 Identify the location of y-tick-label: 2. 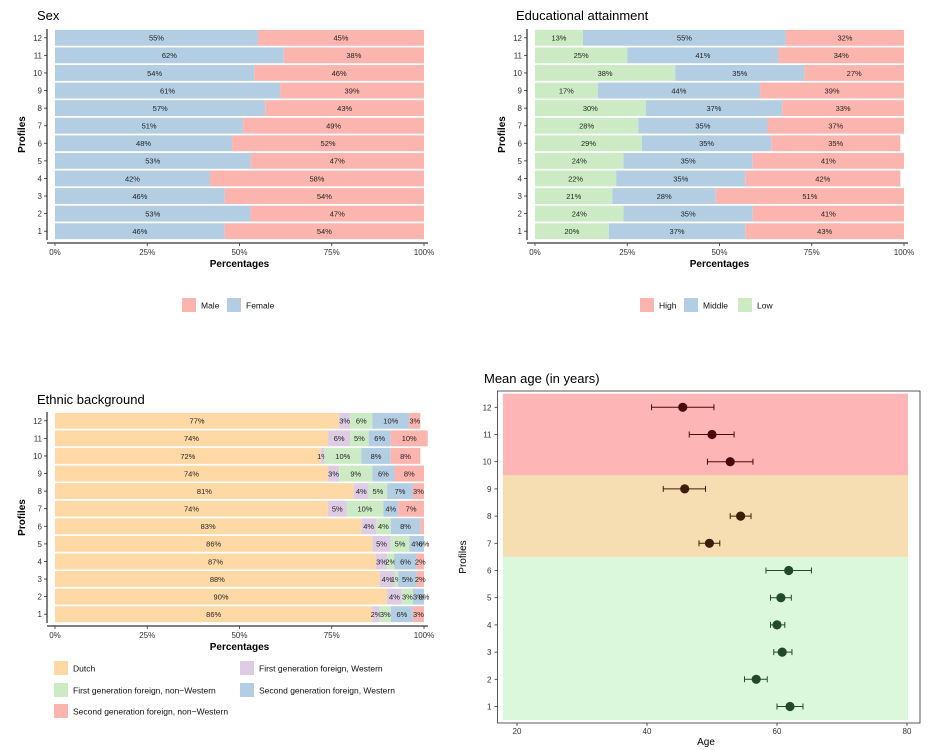
(489, 679).